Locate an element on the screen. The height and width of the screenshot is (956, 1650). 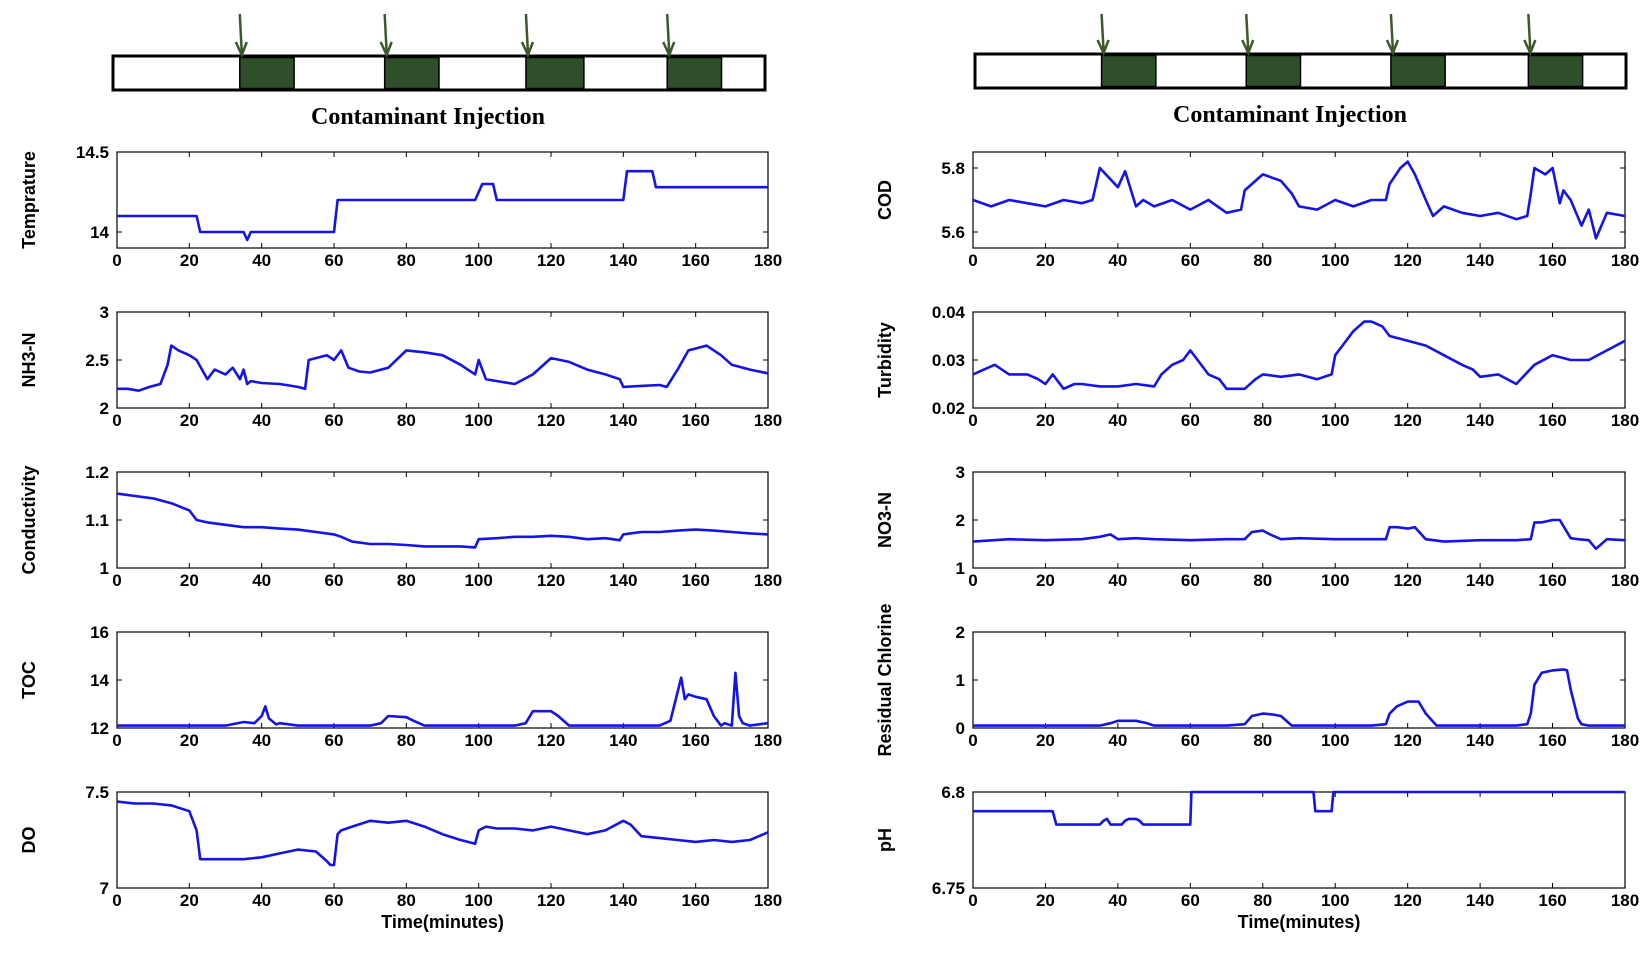
x-tick-label: 40 is located at coordinates (261, 260).